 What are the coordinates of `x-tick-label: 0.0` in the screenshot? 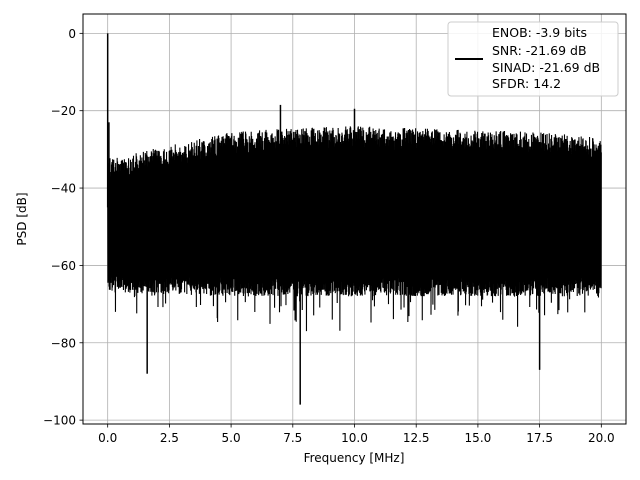 It's located at (107, 438).